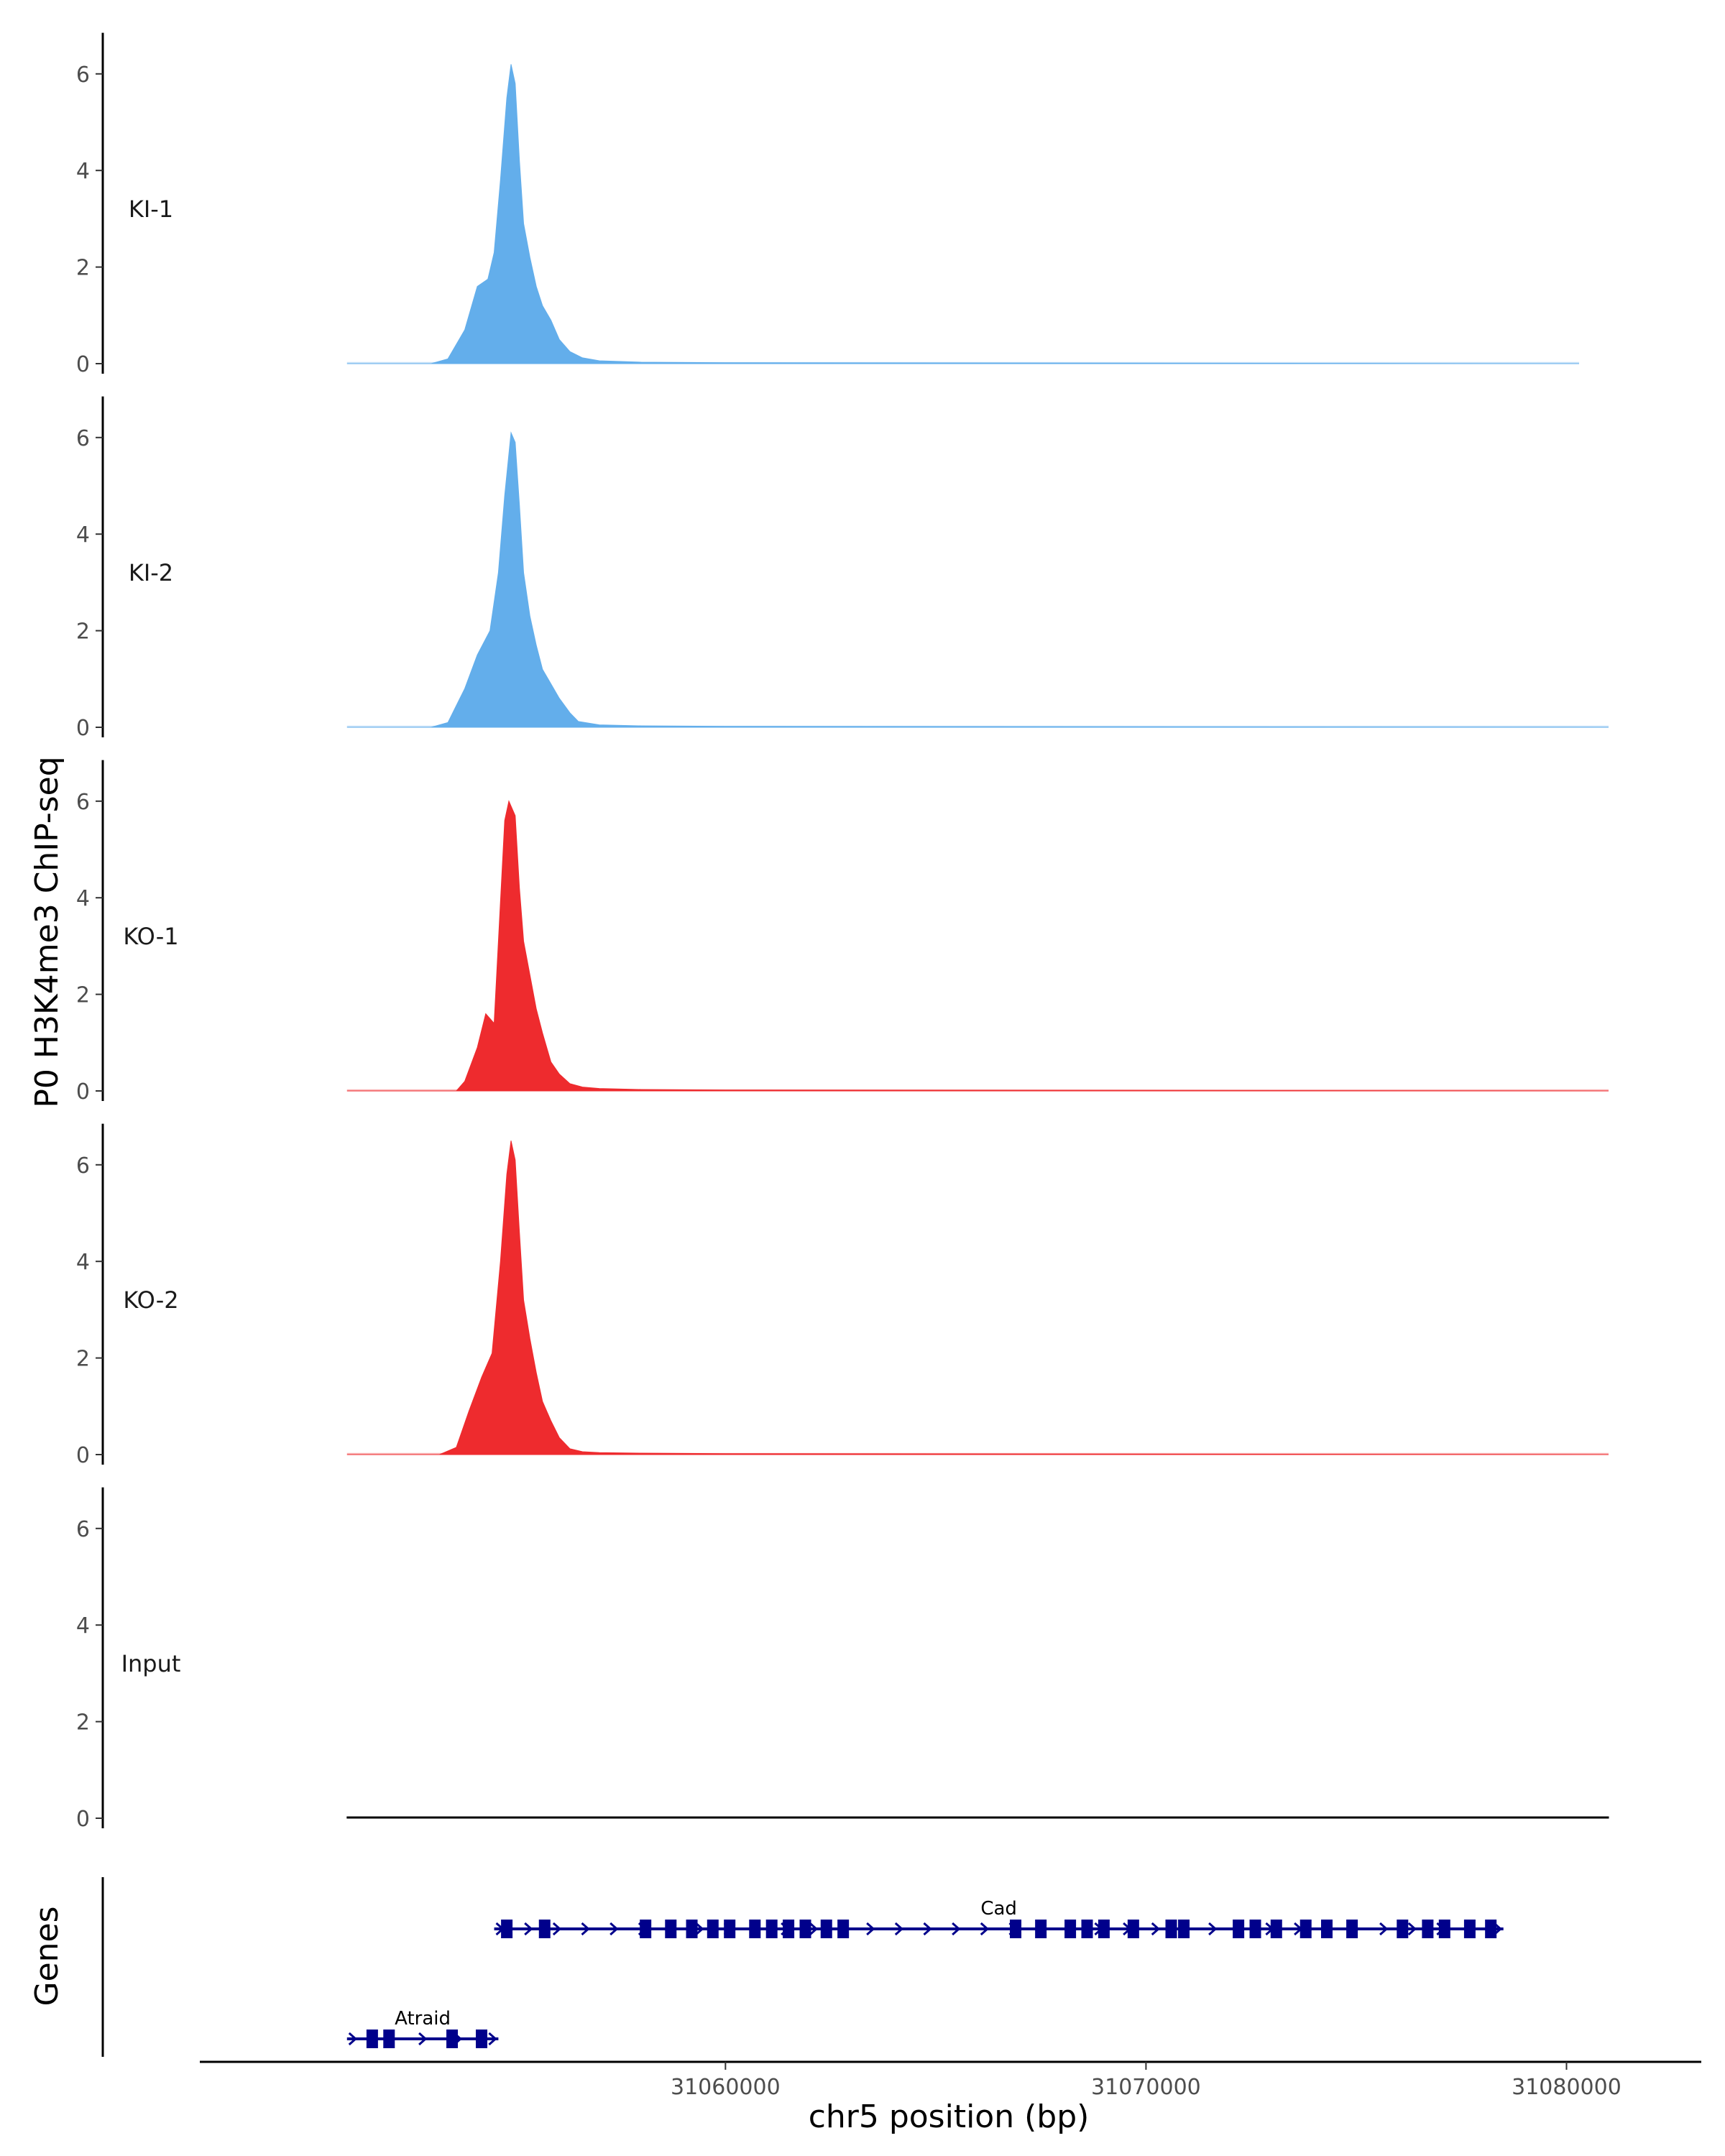 This screenshot has width=1725, height=2156. What do you see at coordinates (47, 931) in the screenshot?
I see `y-axis-title: P0 H3K4me3 ChIP-seq` at bounding box center [47, 931].